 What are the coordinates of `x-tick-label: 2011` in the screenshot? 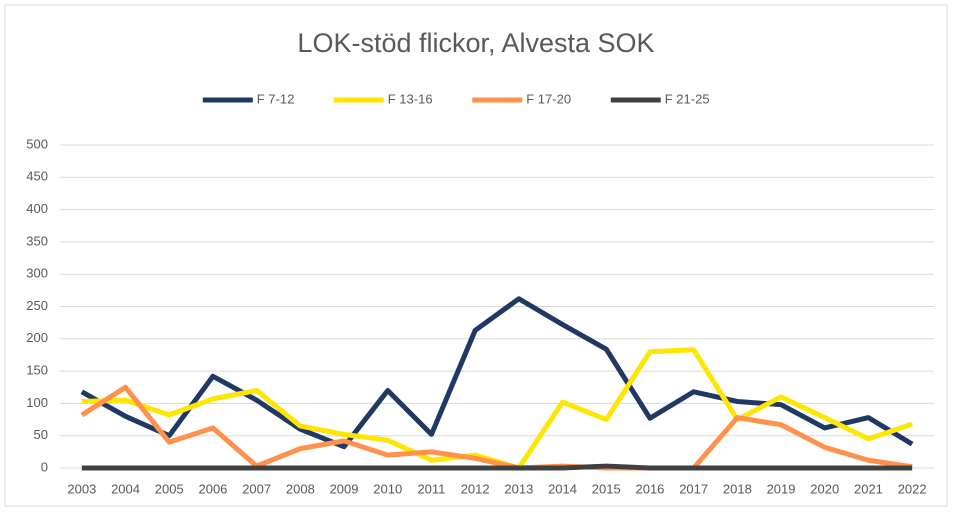 It's located at (431, 488).